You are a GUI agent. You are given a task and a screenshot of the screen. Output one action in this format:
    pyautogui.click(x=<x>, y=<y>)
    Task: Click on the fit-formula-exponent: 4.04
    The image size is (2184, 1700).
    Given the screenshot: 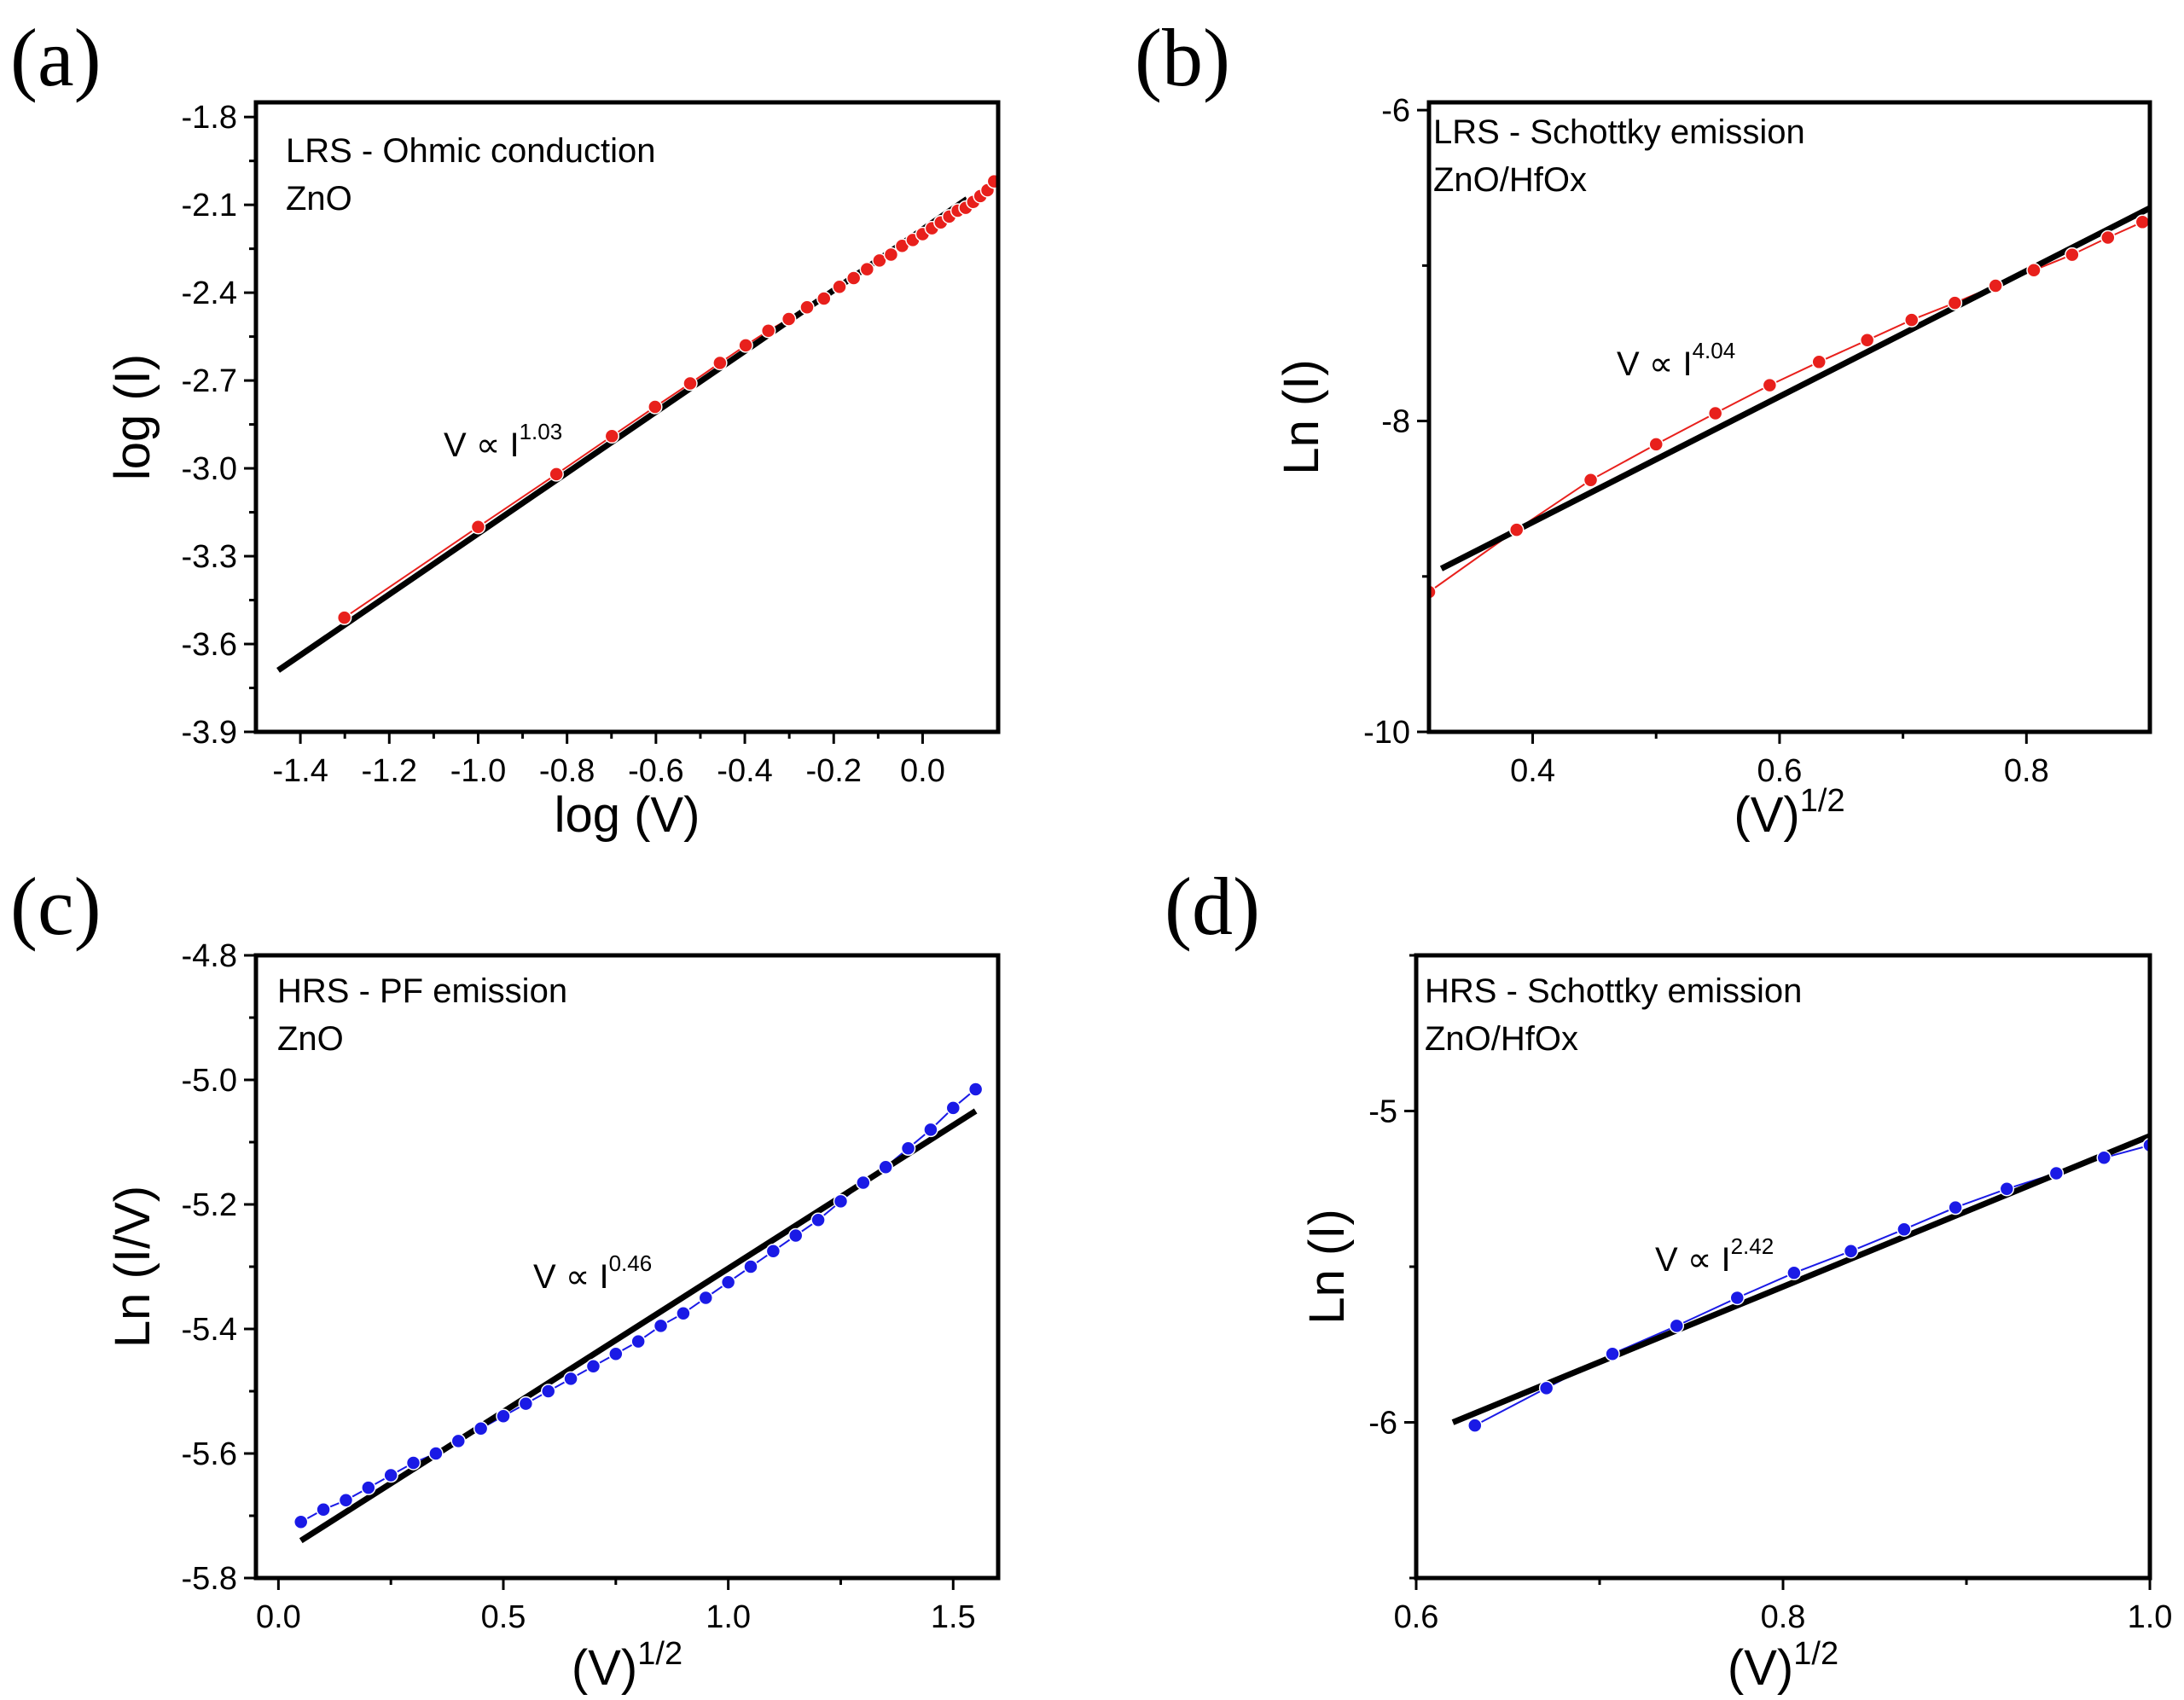 What is the action you would take?
    pyautogui.click(x=1714, y=350)
    